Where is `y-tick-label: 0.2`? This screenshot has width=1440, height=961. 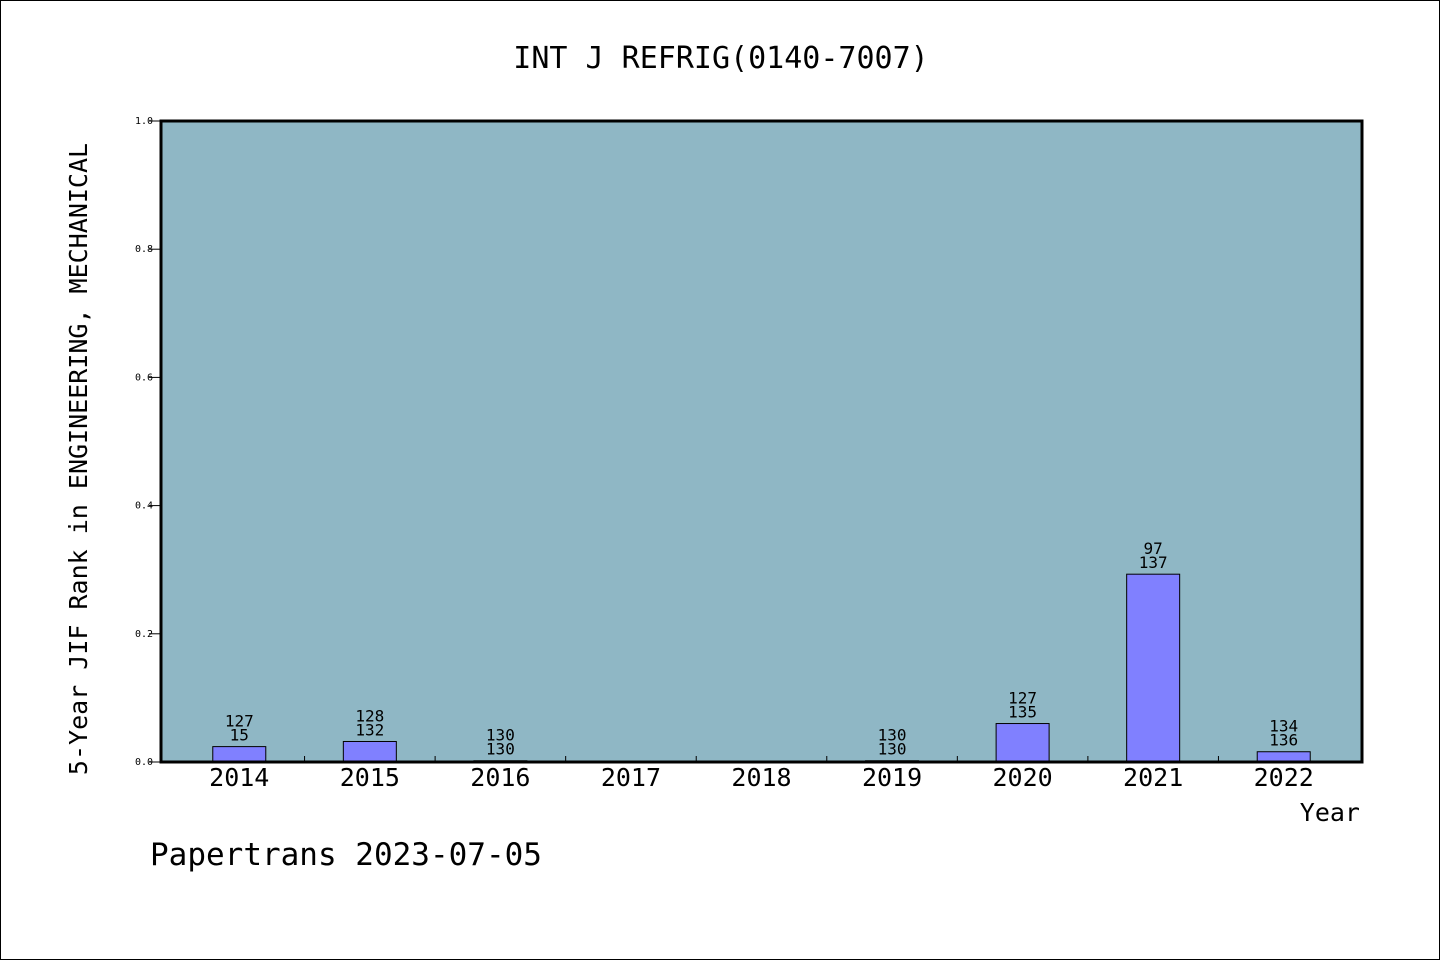 y-tick-label: 0.2 is located at coordinates (144, 634).